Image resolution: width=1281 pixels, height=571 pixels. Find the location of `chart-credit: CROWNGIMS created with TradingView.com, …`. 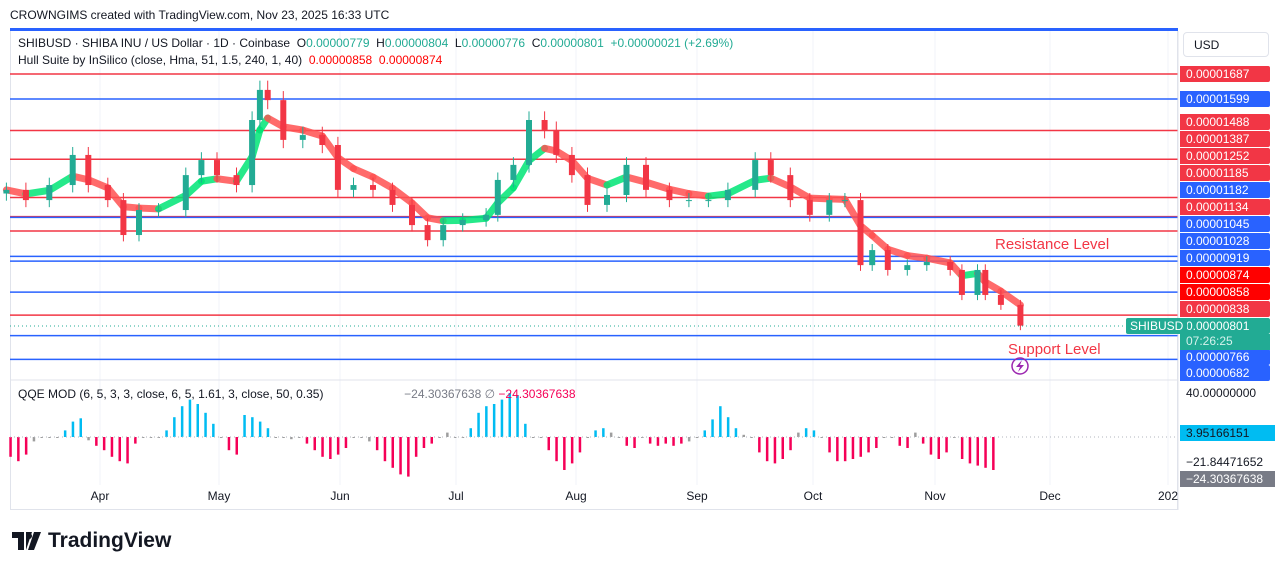

chart-credit: CROWNGIMS created with TradingView.com, … is located at coordinates (200, 15).